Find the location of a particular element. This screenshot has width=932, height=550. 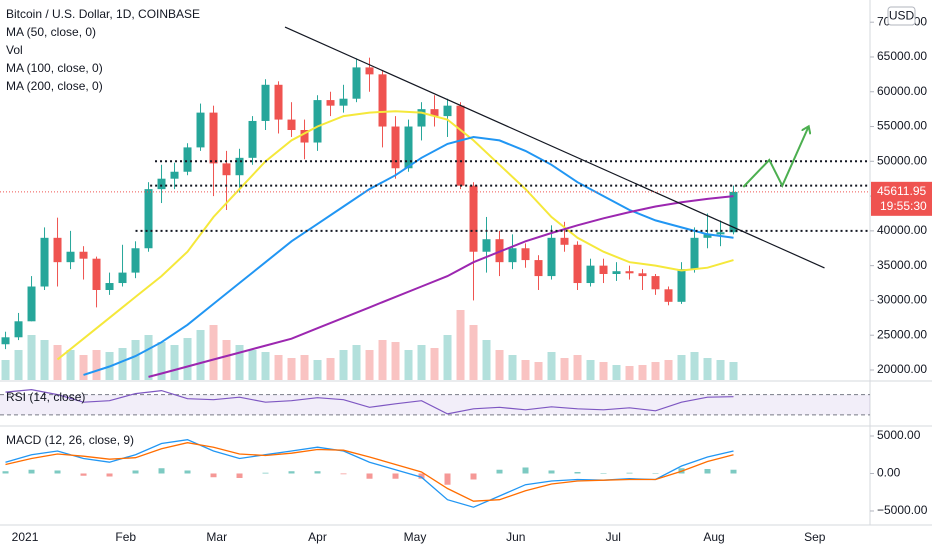

last-price-tag is located at coordinates (901, 198).